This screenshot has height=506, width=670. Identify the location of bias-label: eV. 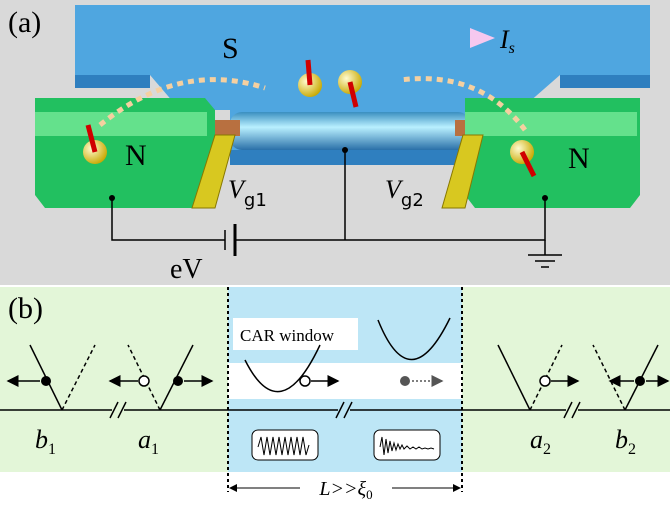
(186, 269).